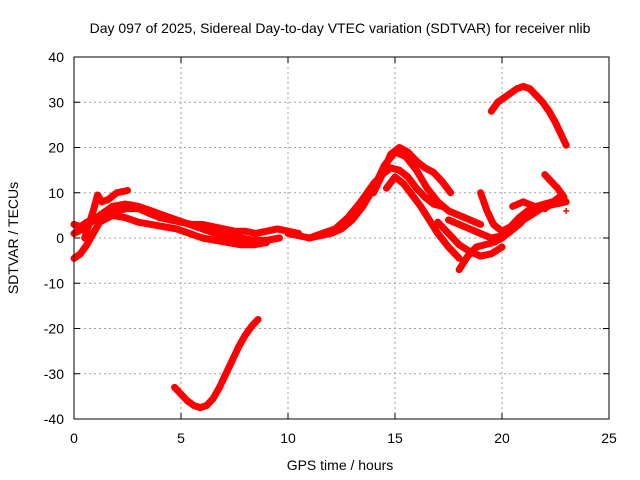 The height and width of the screenshot is (480, 640). Describe the element at coordinates (502, 438) in the screenshot. I see `x-tick-label: 20` at that location.